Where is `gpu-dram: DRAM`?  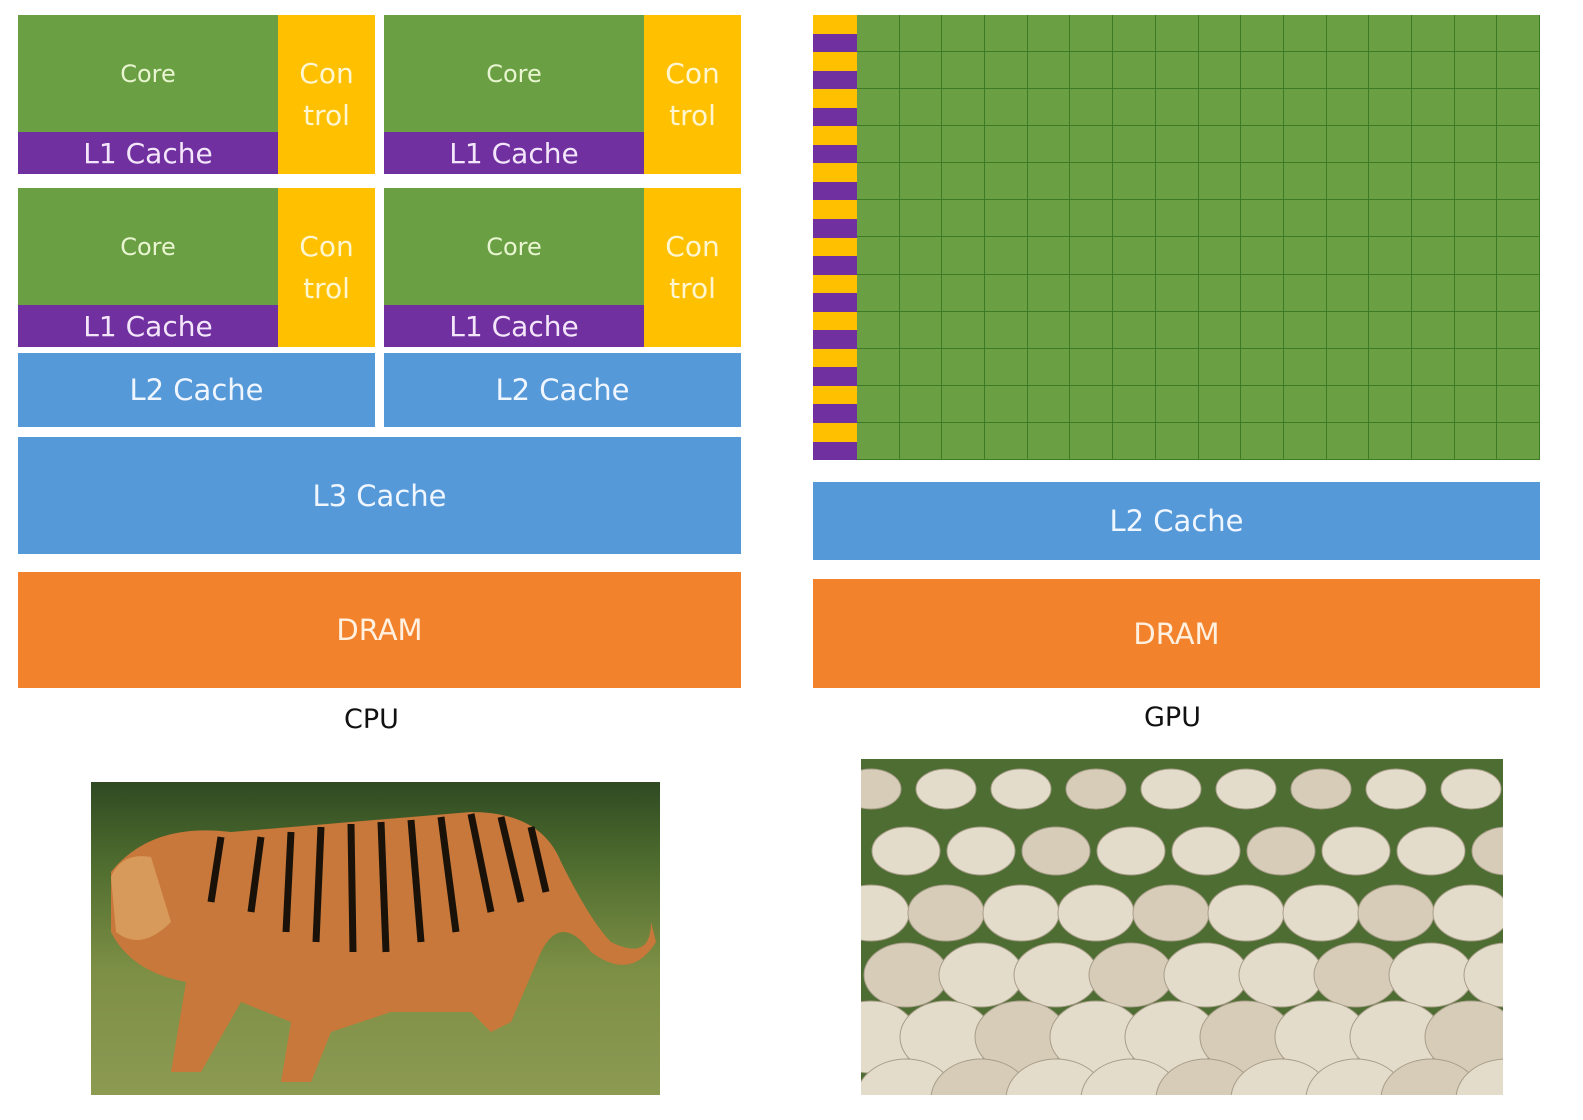 gpu-dram: DRAM is located at coordinates (1176, 633).